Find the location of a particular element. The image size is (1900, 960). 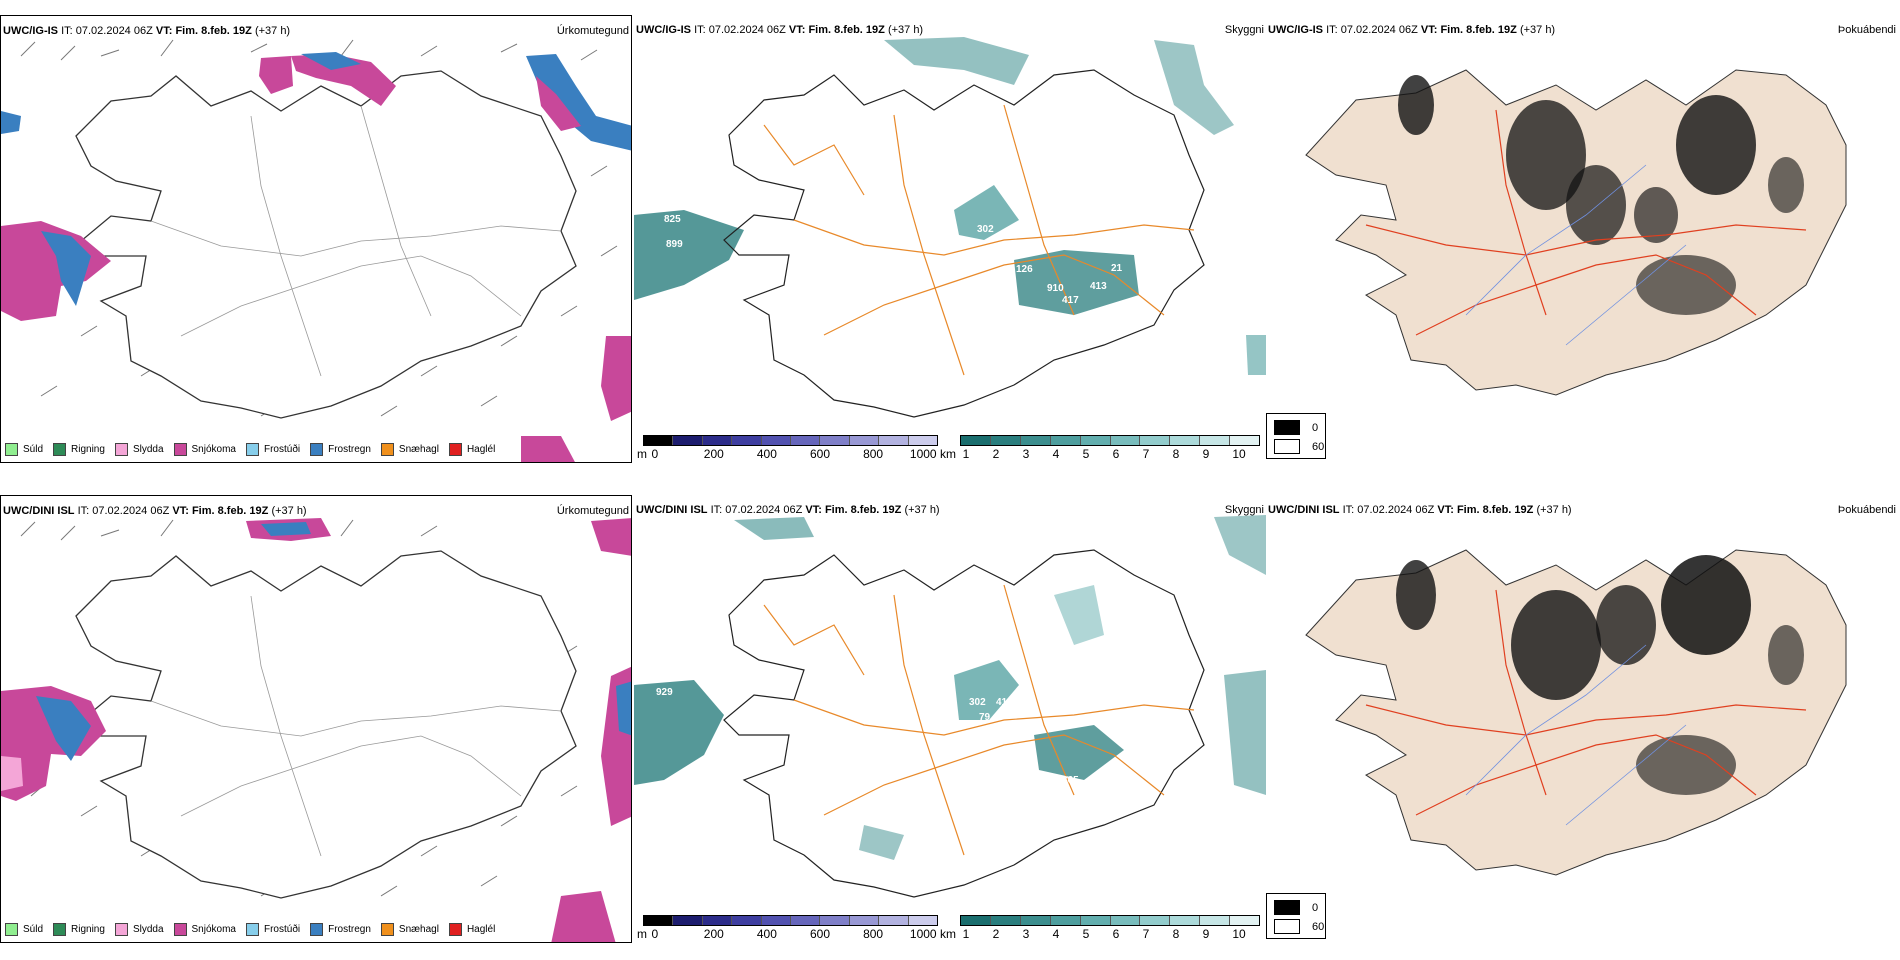

cloud-map-row2: 929 302 413 79 865 is located at coordinates (950, 706).